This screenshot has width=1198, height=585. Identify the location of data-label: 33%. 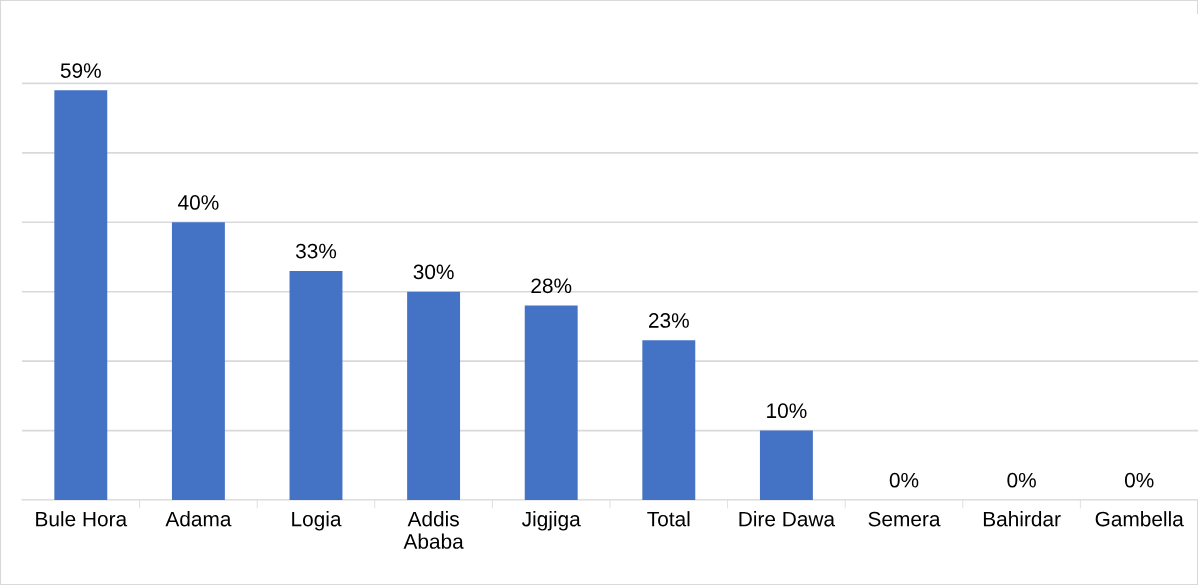
(316, 251).